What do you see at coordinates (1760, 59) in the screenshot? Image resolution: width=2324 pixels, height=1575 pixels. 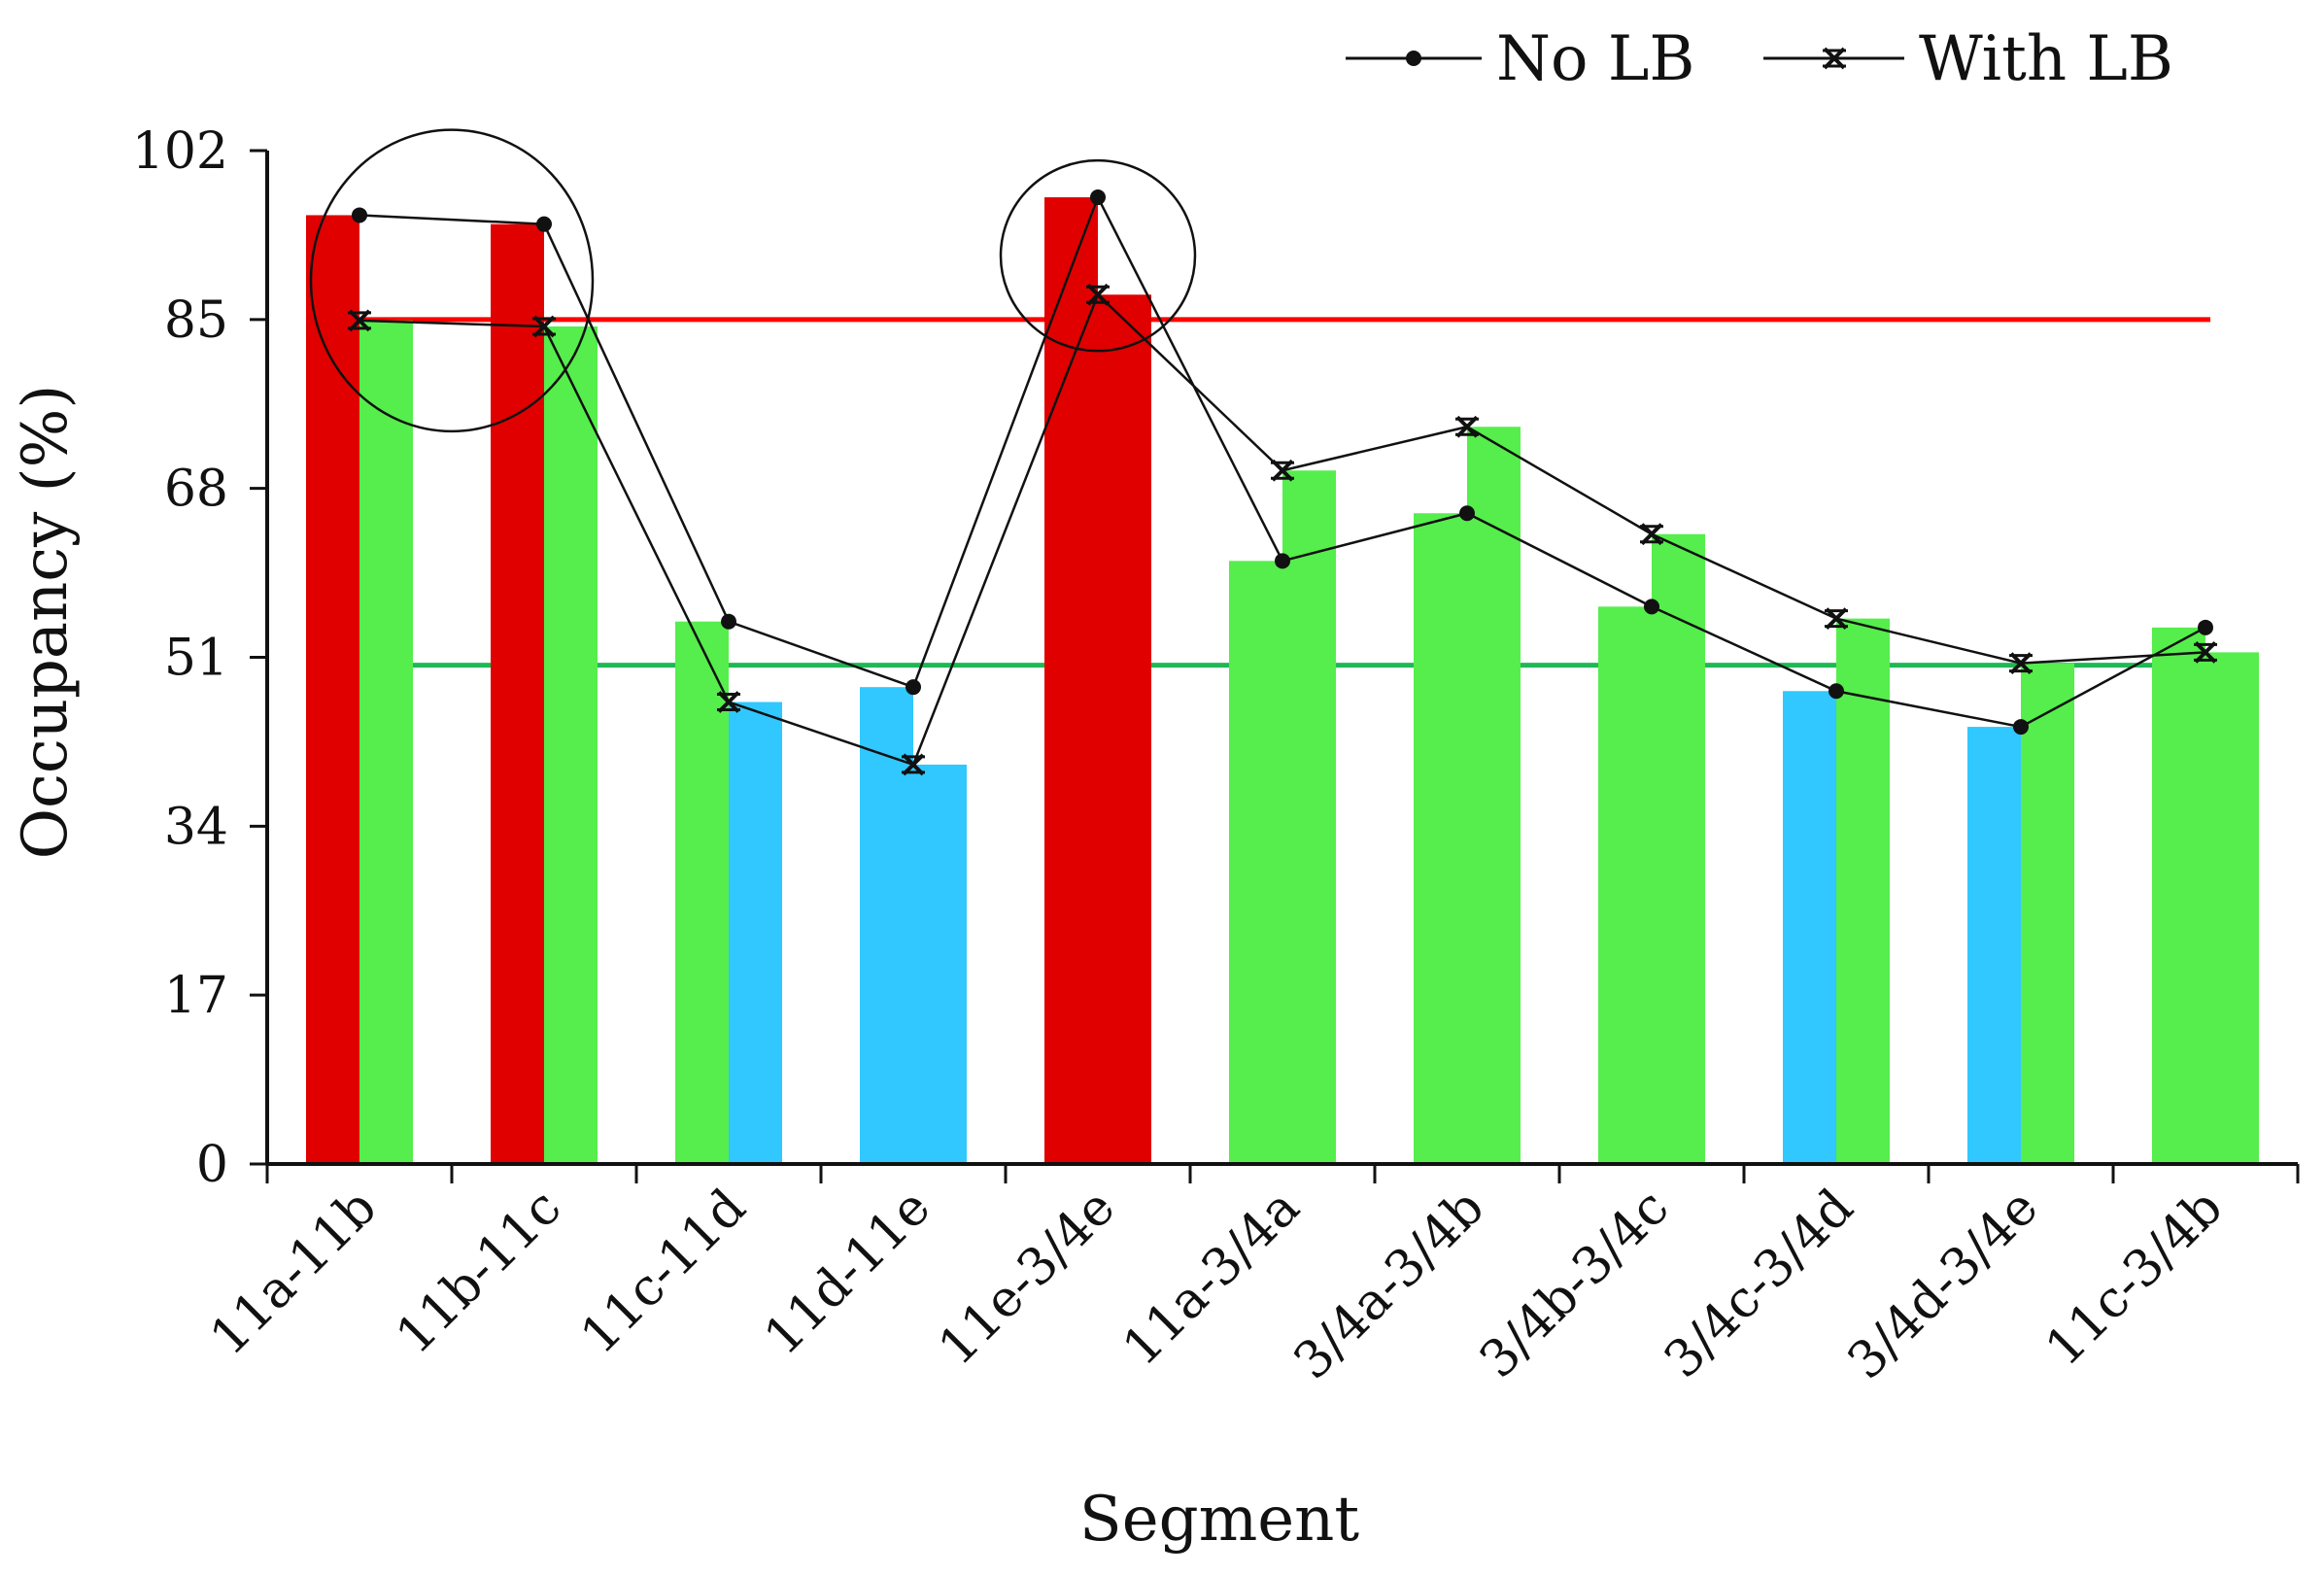 I see `legend: No LB With LB` at bounding box center [1760, 59].